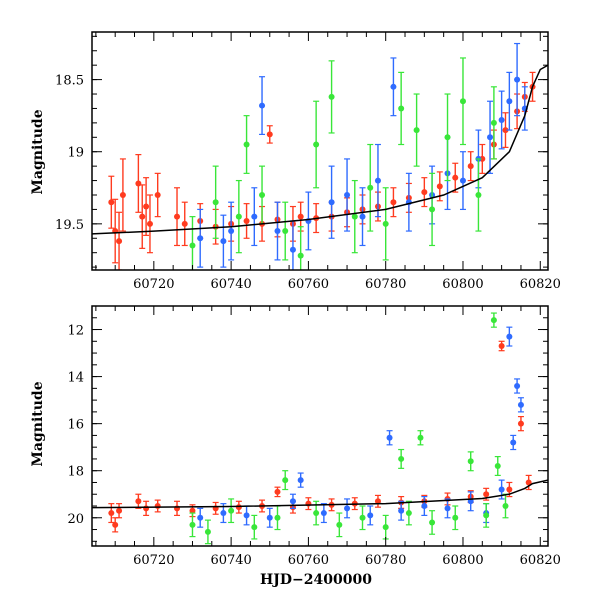 The image size is (600, 600). I want to click on bottom-y-axis-label: Magnitude, so click(38, 423).